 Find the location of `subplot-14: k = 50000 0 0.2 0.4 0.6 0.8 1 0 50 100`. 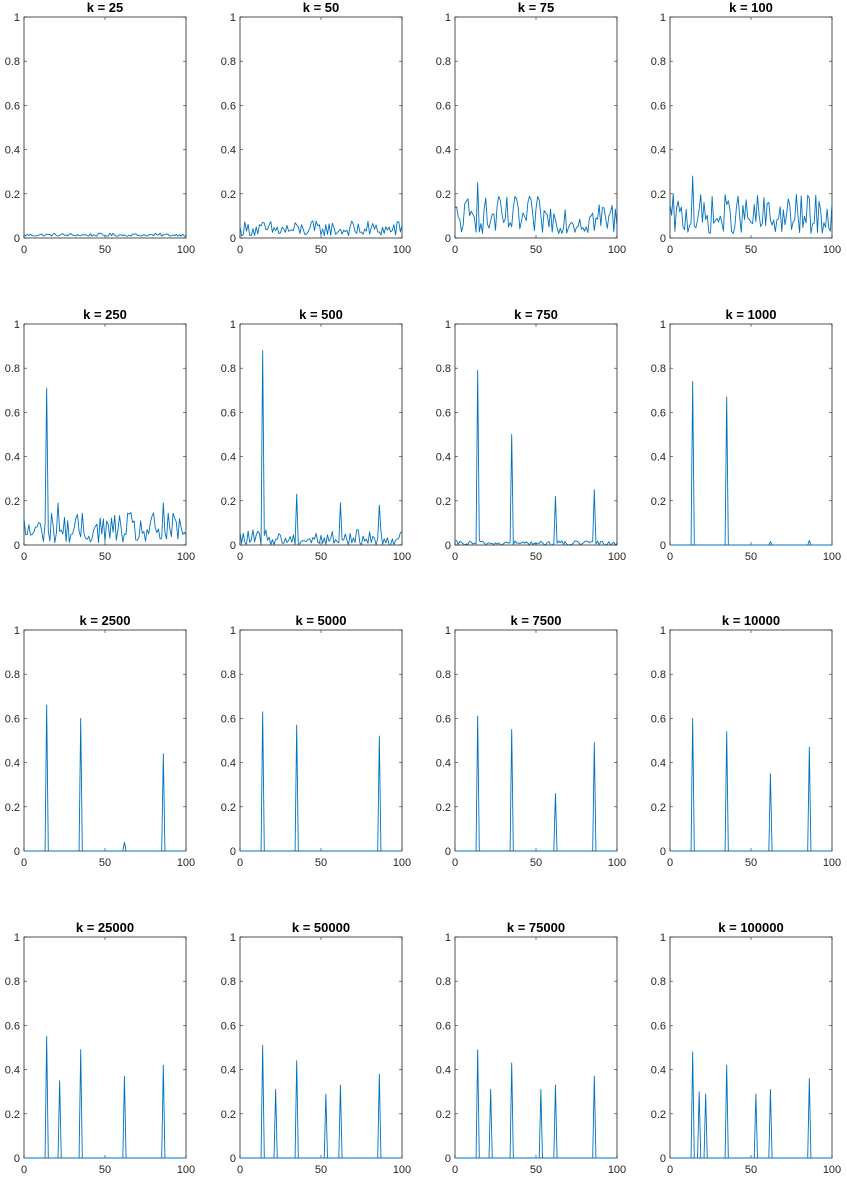

subplot-14: k = 50000 0 0.2 0.4 0.6 0.8 1 0 50 100 is located at coordinates (316, 1048).